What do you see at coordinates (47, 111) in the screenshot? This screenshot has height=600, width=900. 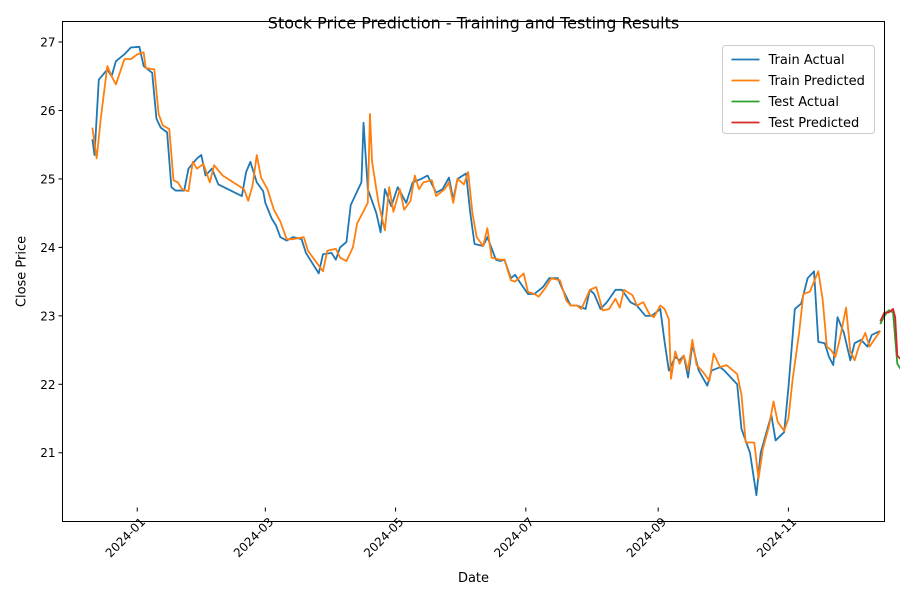 I see `y-tick-label: 26` at bounding box center [47, 111].